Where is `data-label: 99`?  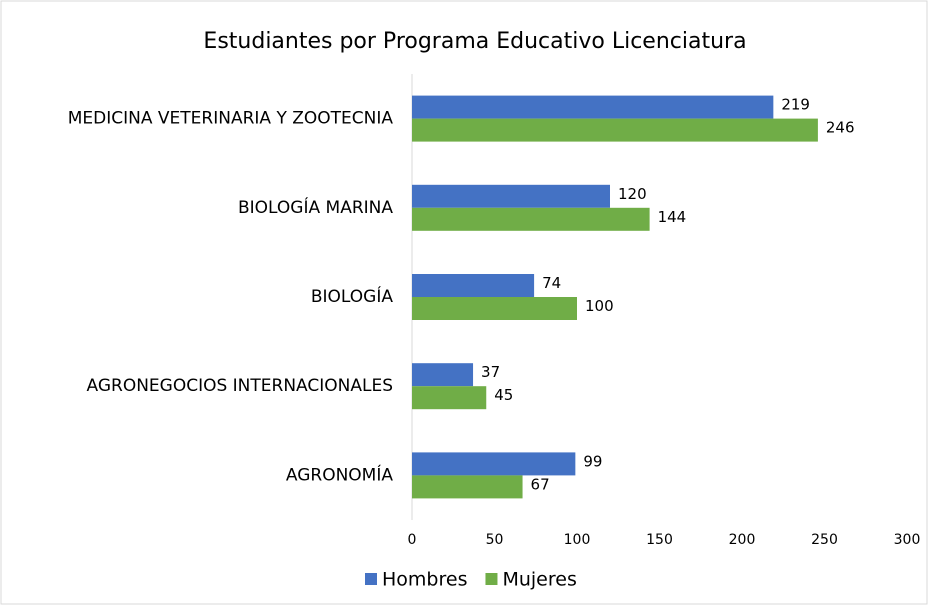
data-label: 99 is located at coordinates (592, 461).